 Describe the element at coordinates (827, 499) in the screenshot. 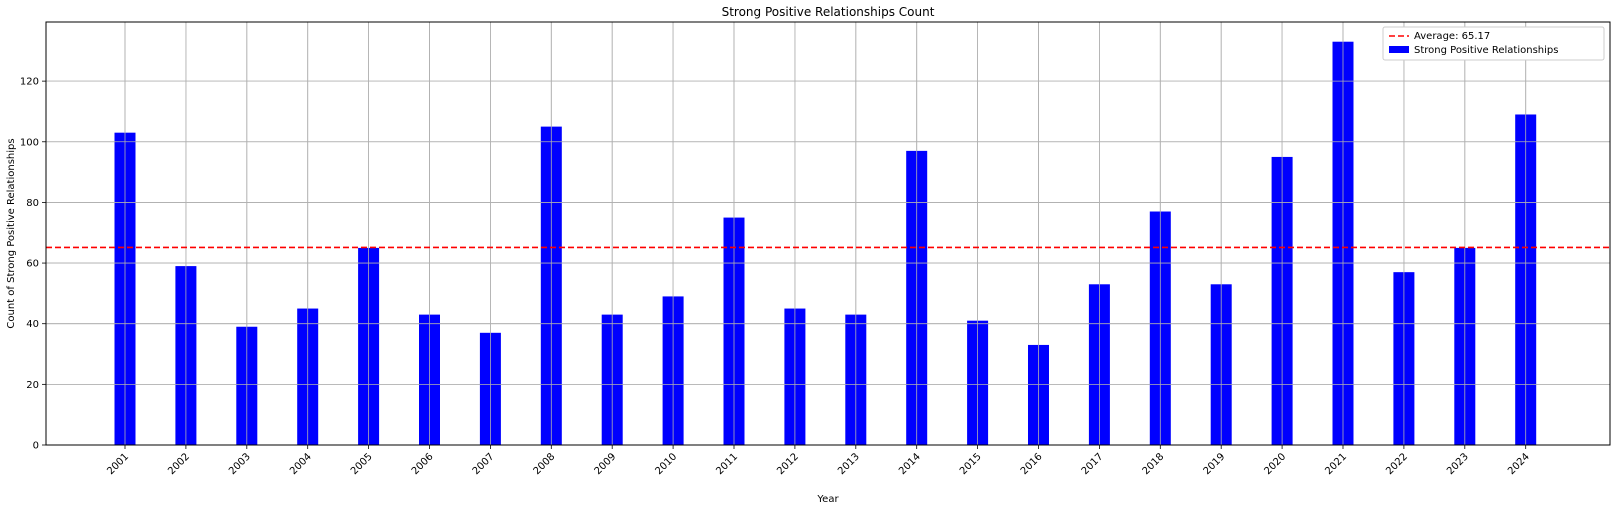

I see `x-axis-label: Year` at that location.